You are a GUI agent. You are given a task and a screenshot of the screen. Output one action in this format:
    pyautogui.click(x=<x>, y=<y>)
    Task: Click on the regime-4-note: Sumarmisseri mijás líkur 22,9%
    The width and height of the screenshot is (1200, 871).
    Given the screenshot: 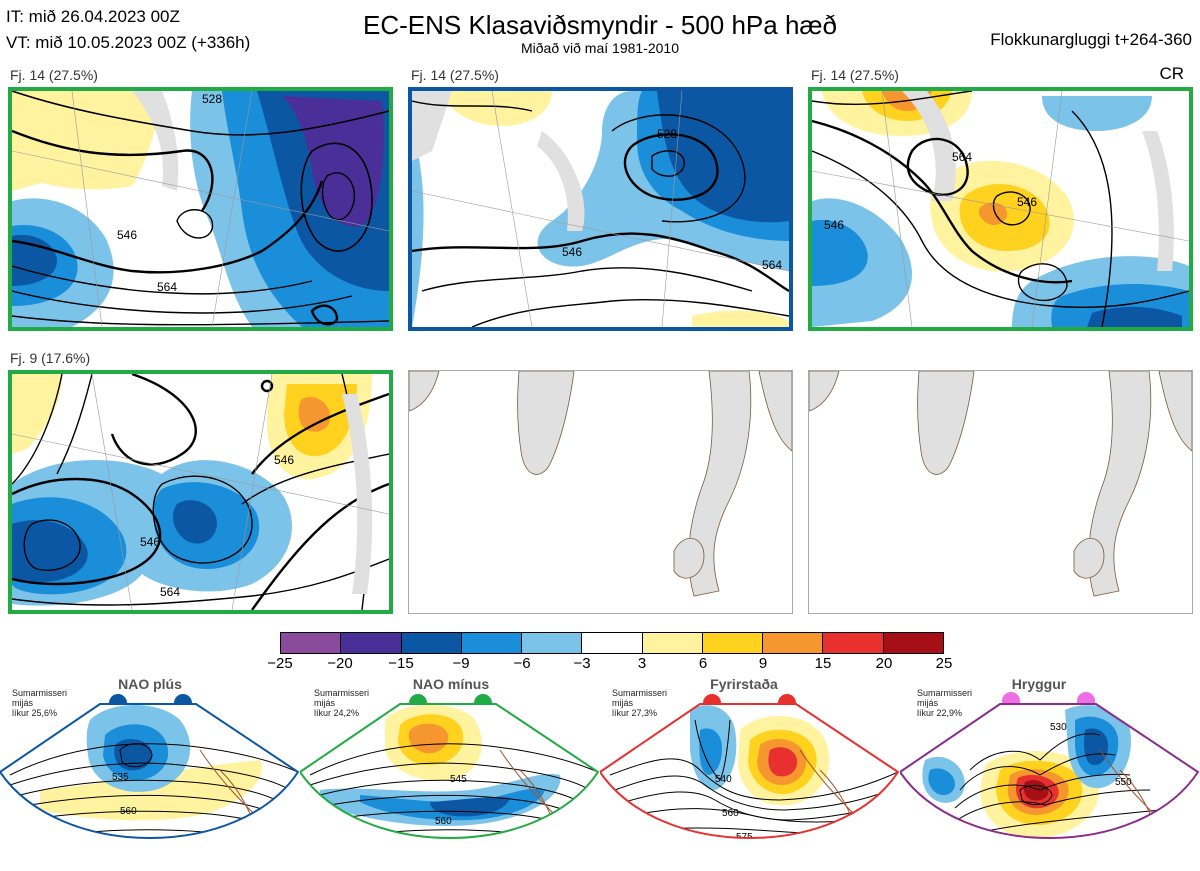 What is the action you would take?
    pyautogui.click(x=944, y=703)
    